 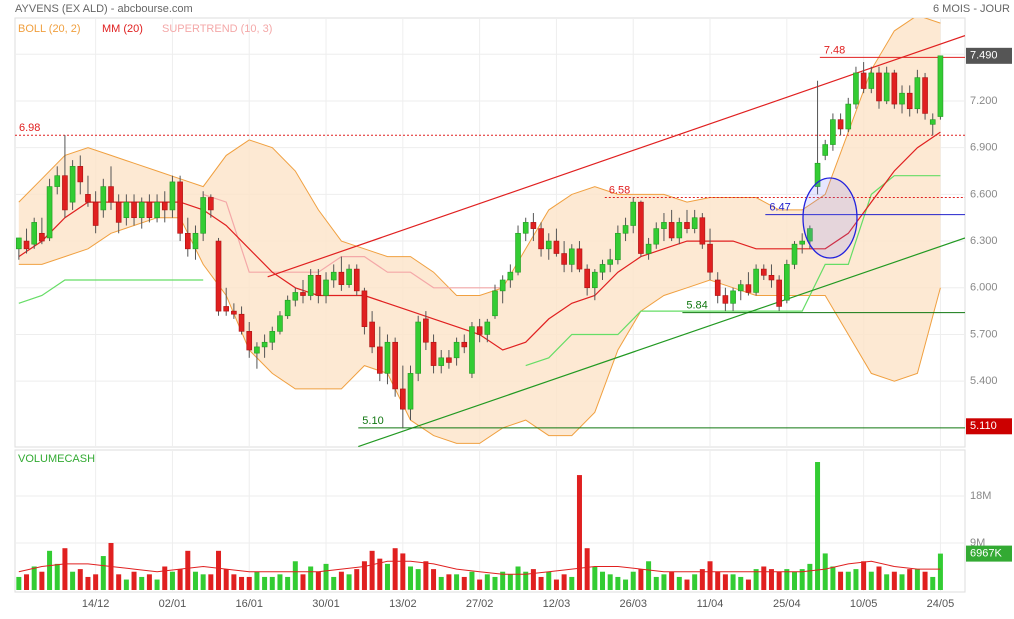 I want to click on y-tick-label: 6.000, so click(x=984, y=288).